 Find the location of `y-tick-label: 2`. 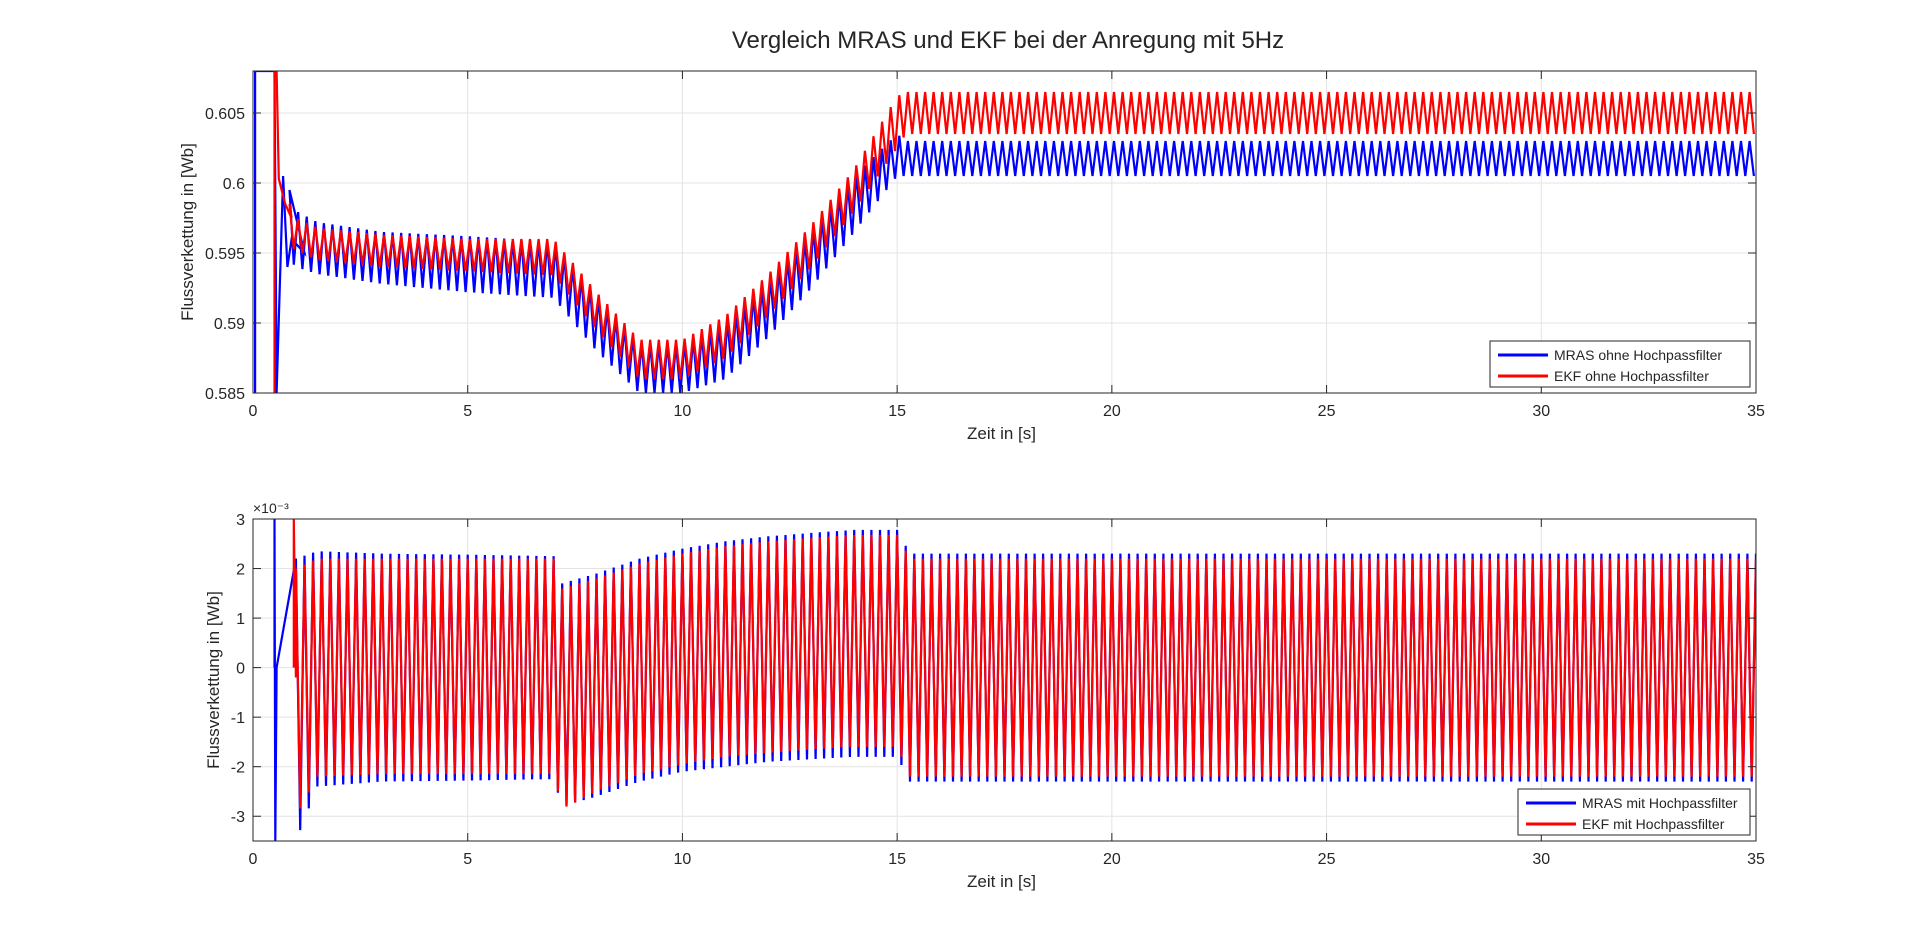

y-tick-label: 2 is located at coordinates (240, 570).